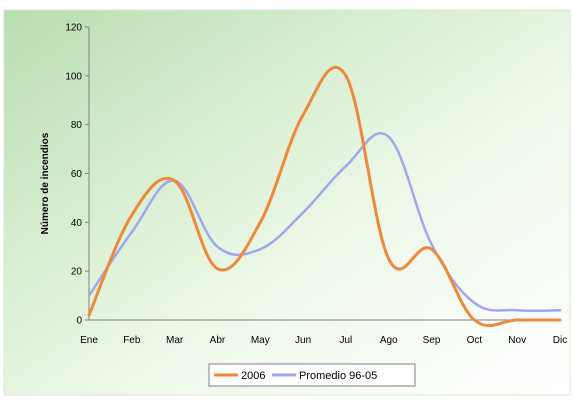  What do you see at coordinates (338, 376) in the screenshot?
I see `legend-label-promedio: Promedio 96-05` at bounding box center [338, 376].